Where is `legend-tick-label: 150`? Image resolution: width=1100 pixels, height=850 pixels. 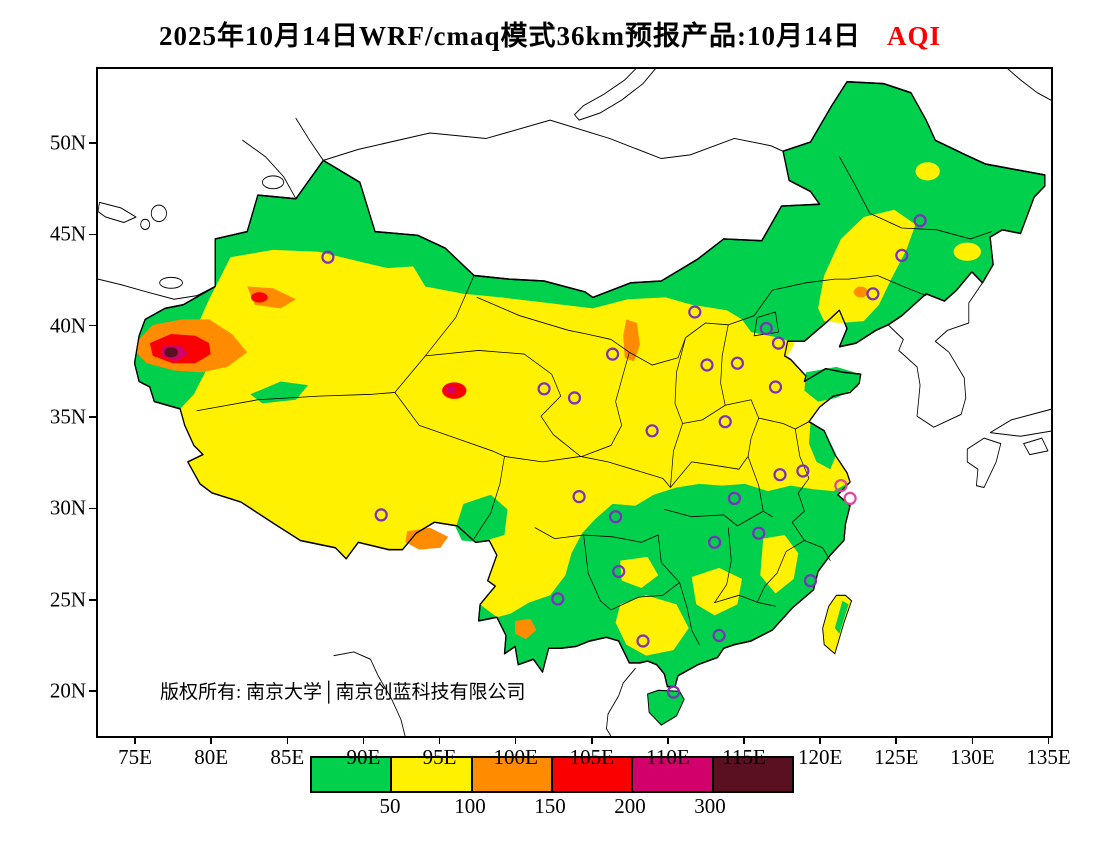 legend-tick-label: 150 is located at coordinates (550, 806).